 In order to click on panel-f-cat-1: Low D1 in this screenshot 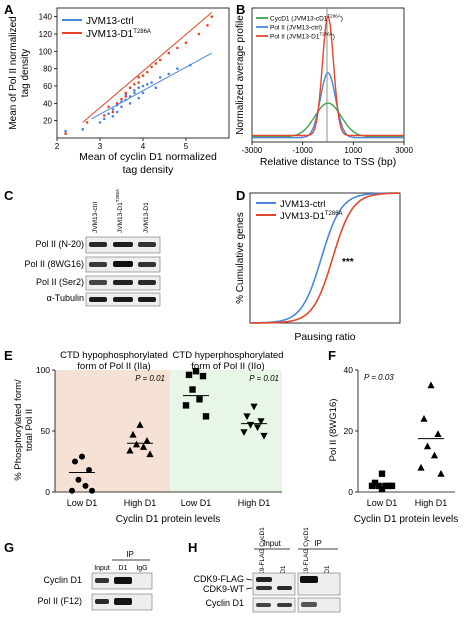, I will do `click(382, 503)`.